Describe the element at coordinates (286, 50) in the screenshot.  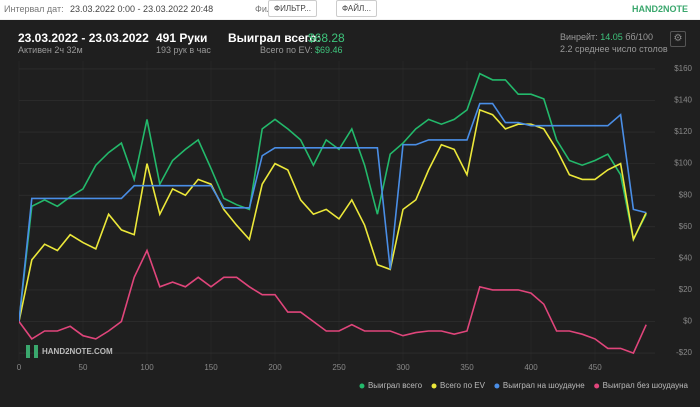
I see `ev-label: Всего по EV:` at that location.